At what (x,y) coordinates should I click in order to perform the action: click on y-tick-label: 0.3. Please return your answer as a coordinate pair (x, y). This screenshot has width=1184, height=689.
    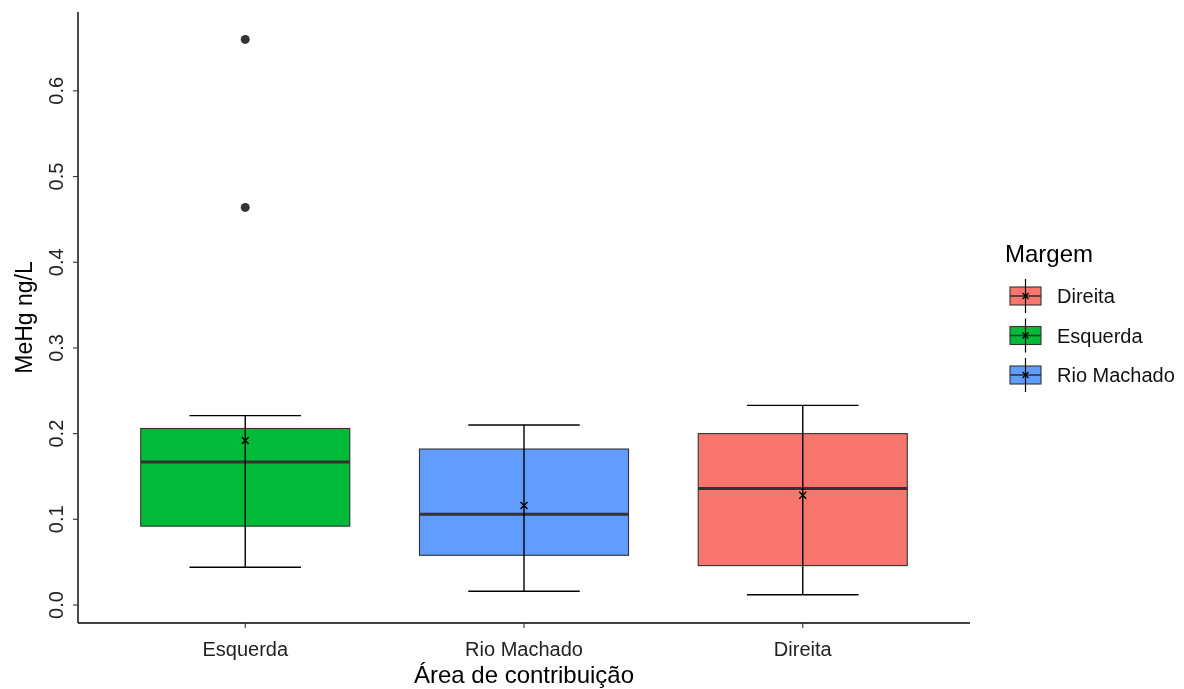
    Looking at the image, I should click on (56, 348).